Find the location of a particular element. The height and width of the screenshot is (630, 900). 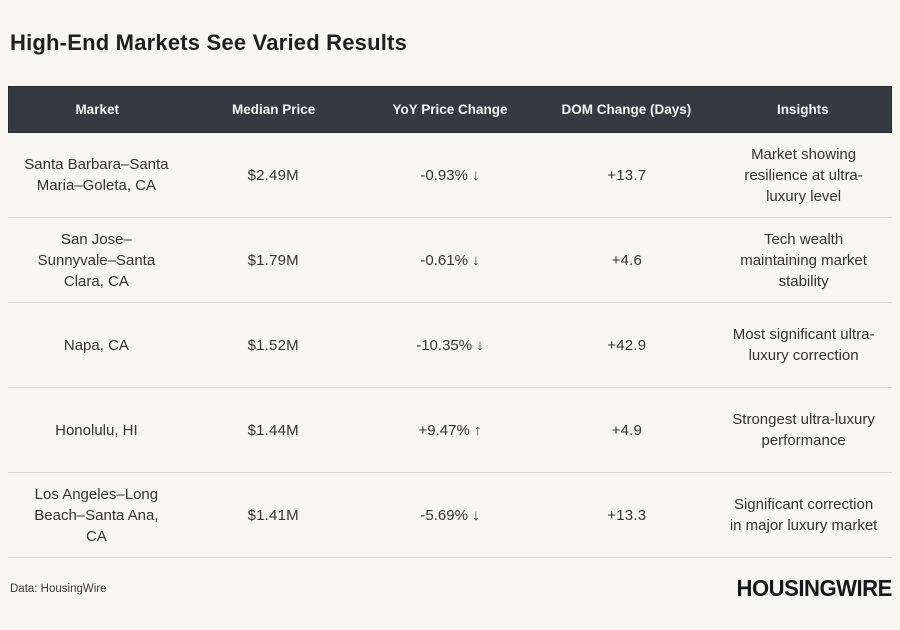

cell-yoy-change: -5.69% ↓ is located at coordinates (450, 515).